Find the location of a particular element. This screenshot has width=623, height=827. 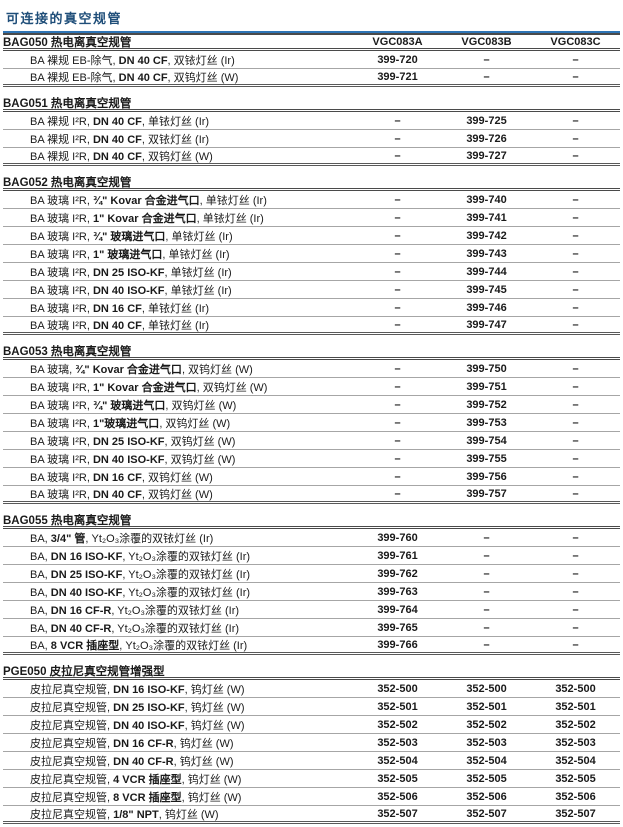

part-number-cell: 399-763 is located at coordinates (397, 591).